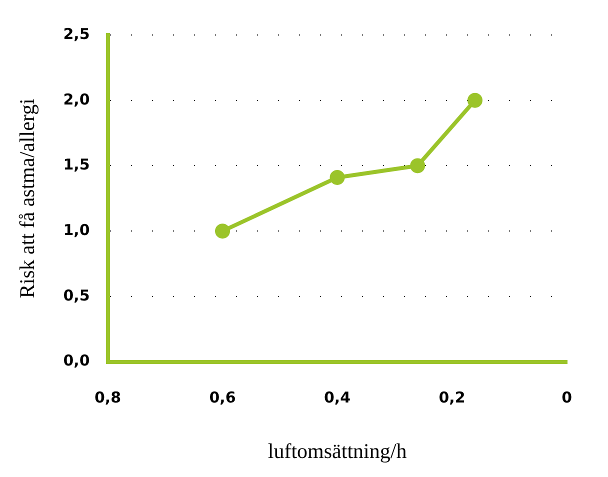  I want to click on y-tick-label: 2,0, so click(76, 99).